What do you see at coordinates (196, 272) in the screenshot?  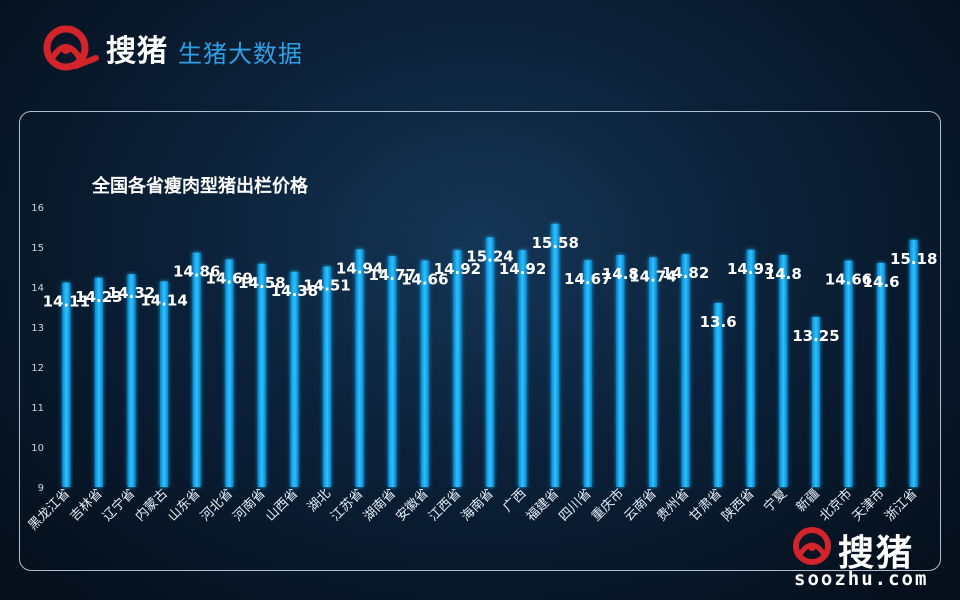 I see `data-label: 14.86` at bounding box center [196, 272].